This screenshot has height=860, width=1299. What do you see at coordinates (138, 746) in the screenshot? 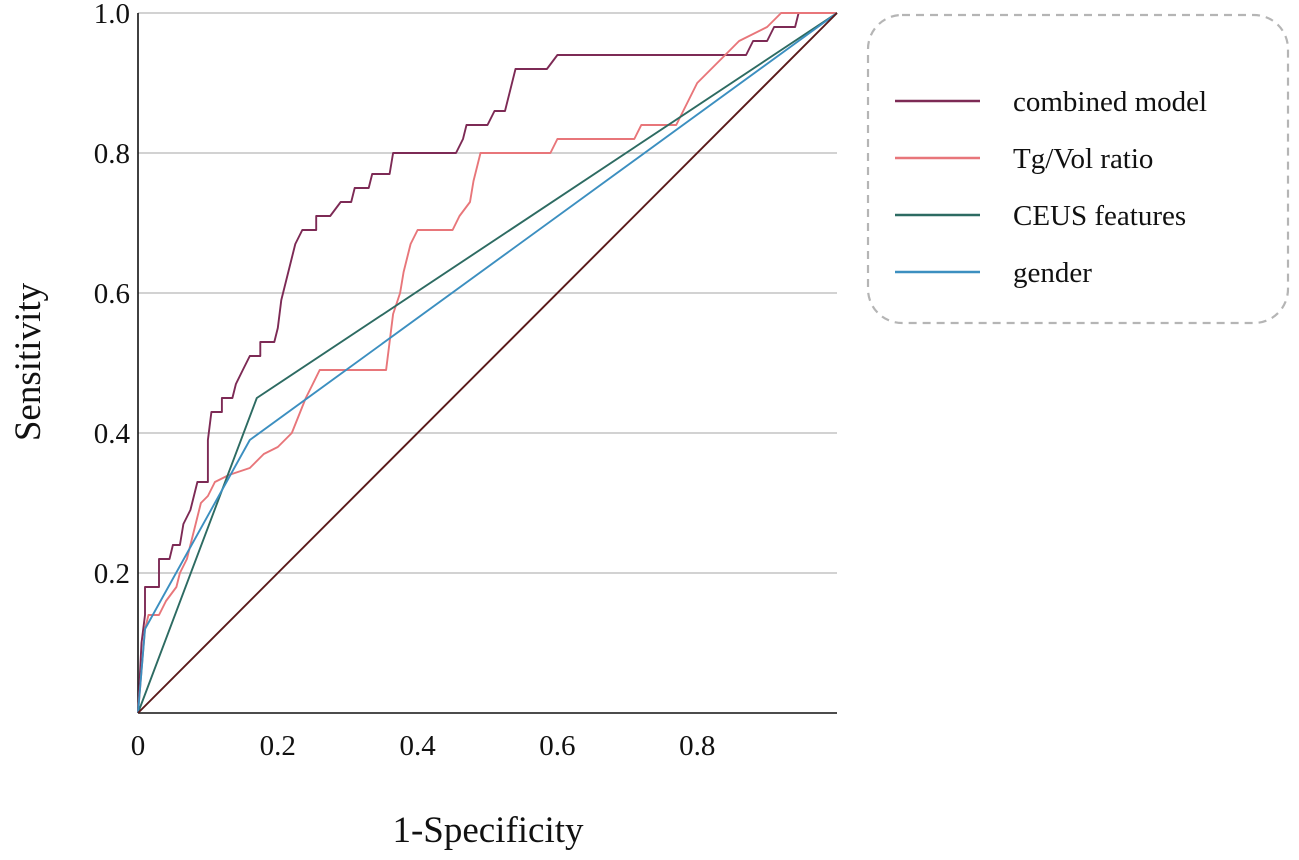
I see `x-tick-label-0: 0` at bounding box center [138, 746].